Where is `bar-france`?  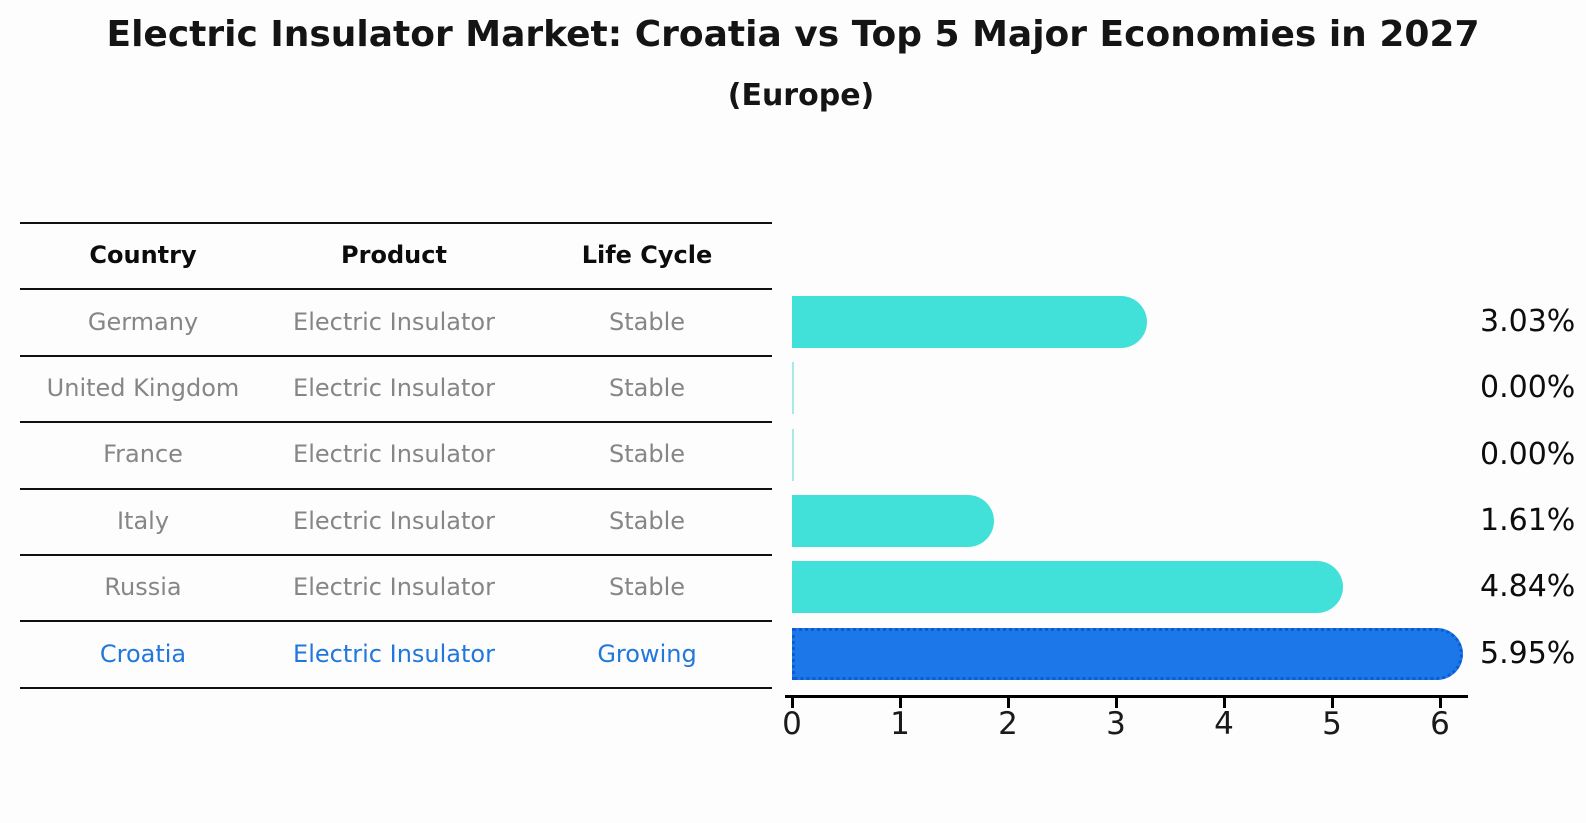
bar-france is located at coordinates (793, 455).